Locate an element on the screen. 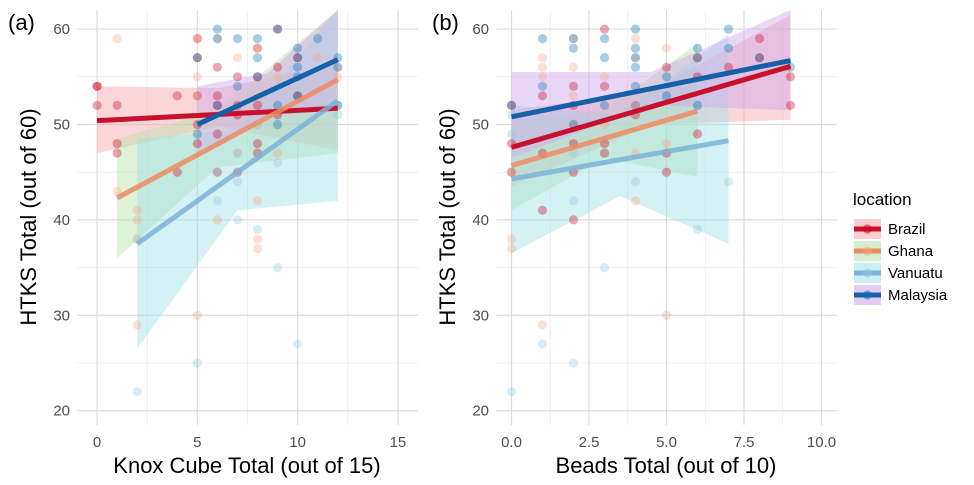 This screenshot has height=485, width=974. panel-label: (b) is located at coordinates (445, 22).